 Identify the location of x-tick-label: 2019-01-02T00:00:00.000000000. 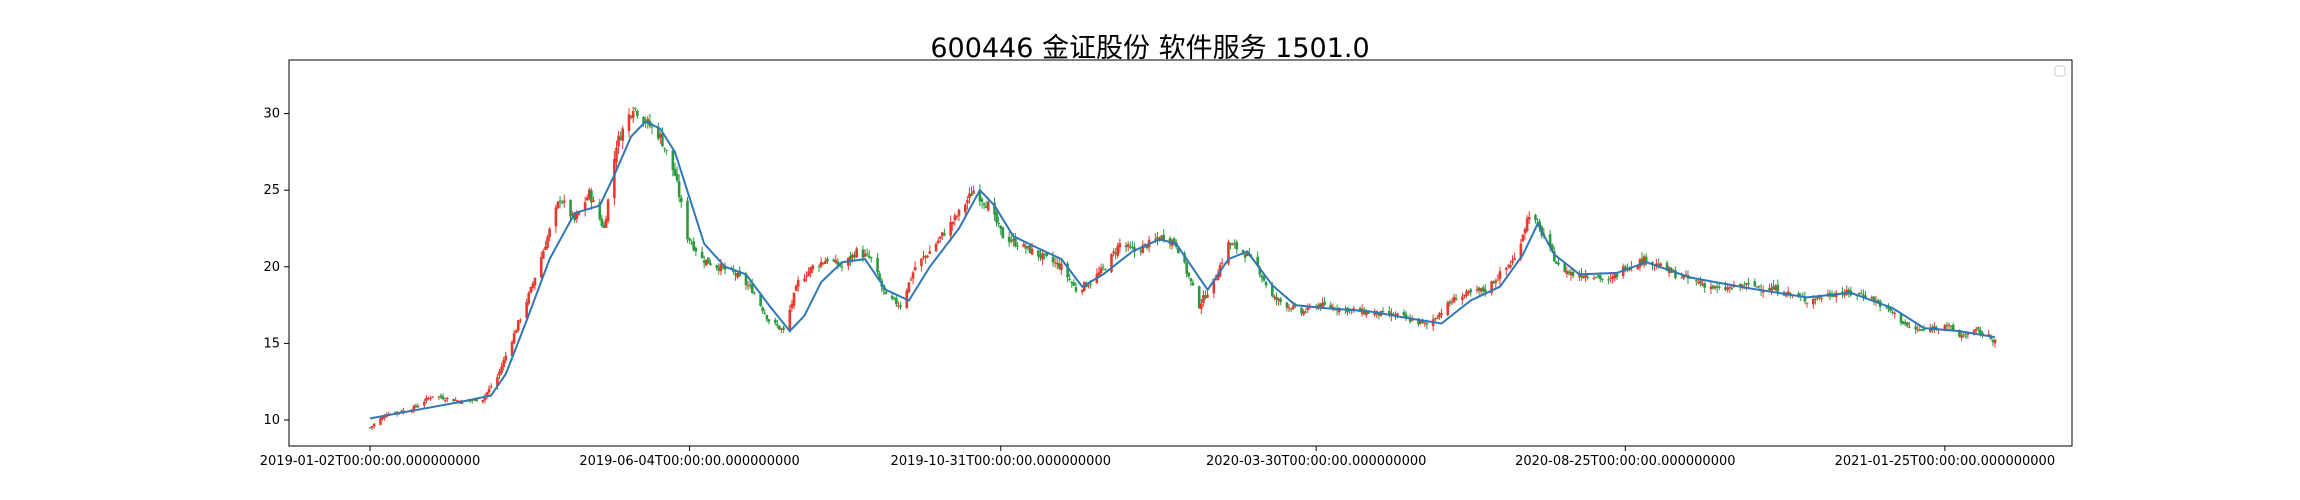
(370, 461).